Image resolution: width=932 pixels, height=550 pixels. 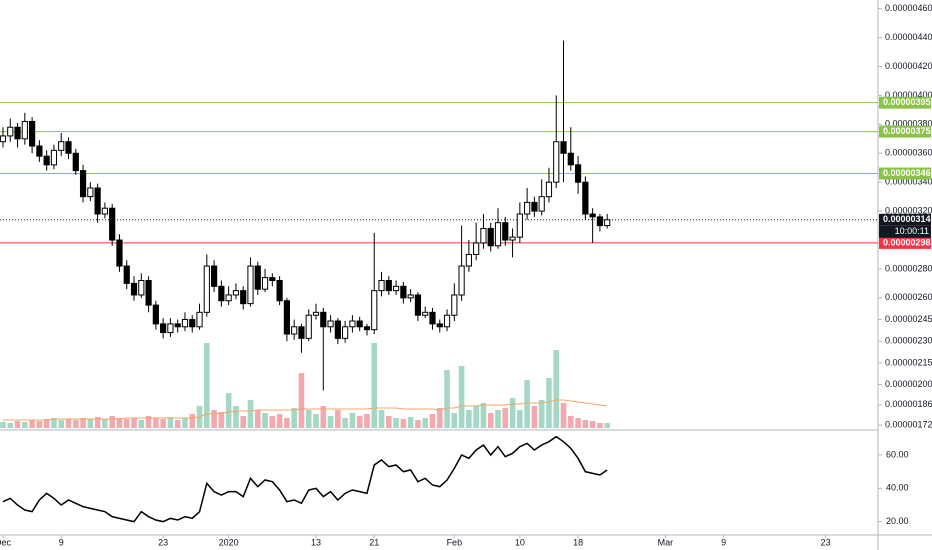 What do you see at coordinates (61, 542) in the screenshot?
I see `x-tick-label: 9` at bounding box center [61, 542].